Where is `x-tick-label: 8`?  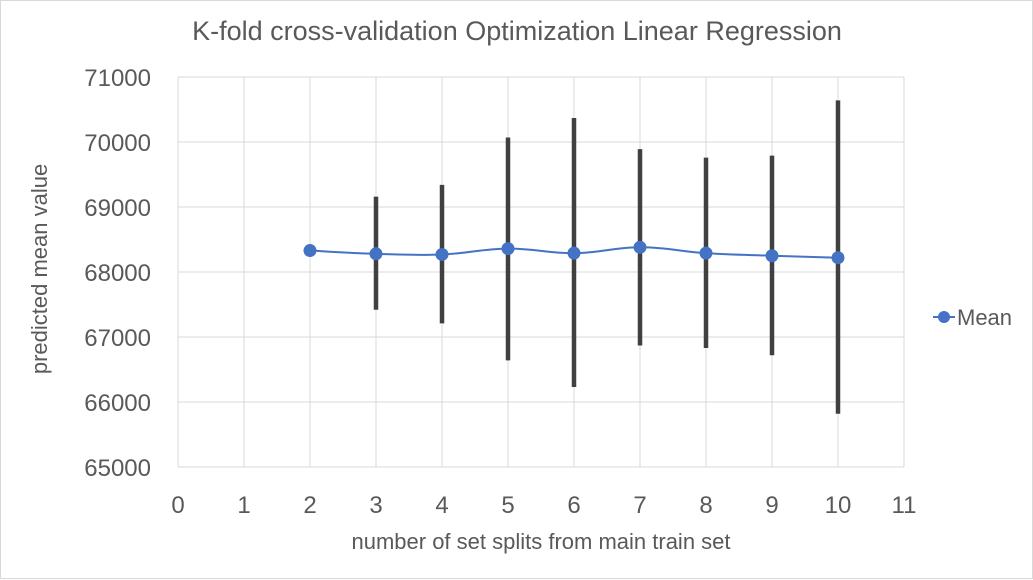
x-tick-label: 8 is located at coordinates (705, 505).